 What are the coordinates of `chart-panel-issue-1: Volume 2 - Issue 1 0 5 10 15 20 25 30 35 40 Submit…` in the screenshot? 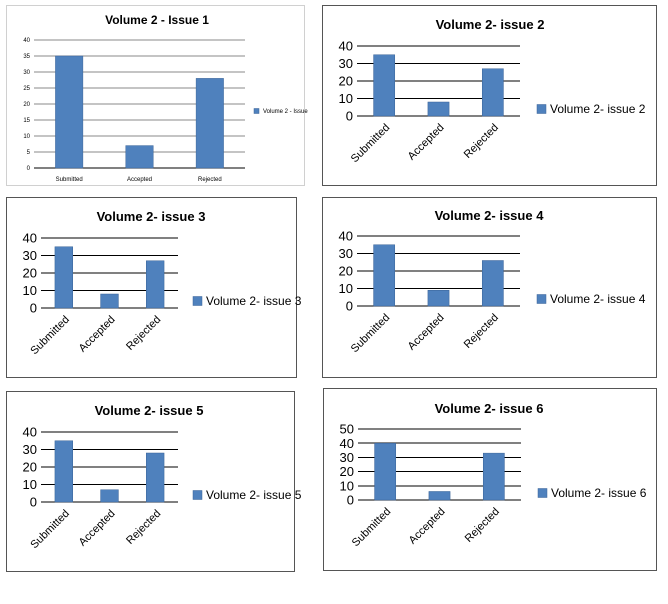 It's located at (157, 95).